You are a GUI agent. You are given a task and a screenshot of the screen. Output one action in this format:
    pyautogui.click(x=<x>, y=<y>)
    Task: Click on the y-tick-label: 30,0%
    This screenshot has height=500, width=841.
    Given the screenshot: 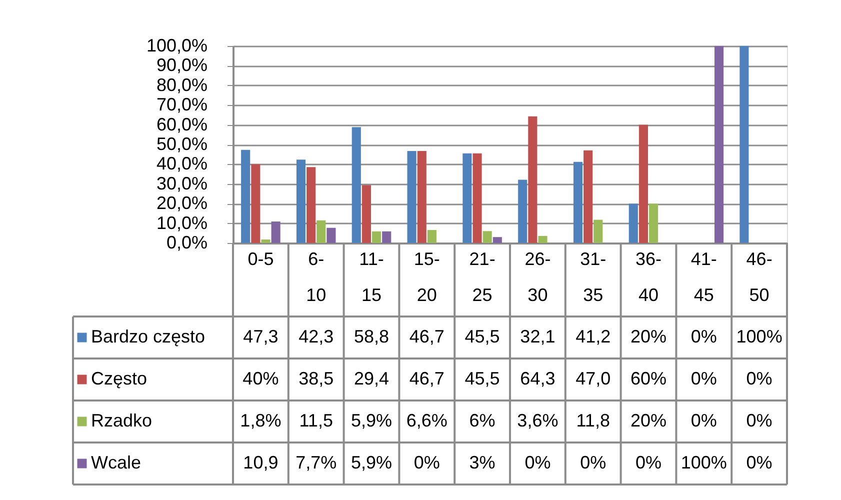 What is the action you would take?
    pyautogui.click(x=182, y=183)
    